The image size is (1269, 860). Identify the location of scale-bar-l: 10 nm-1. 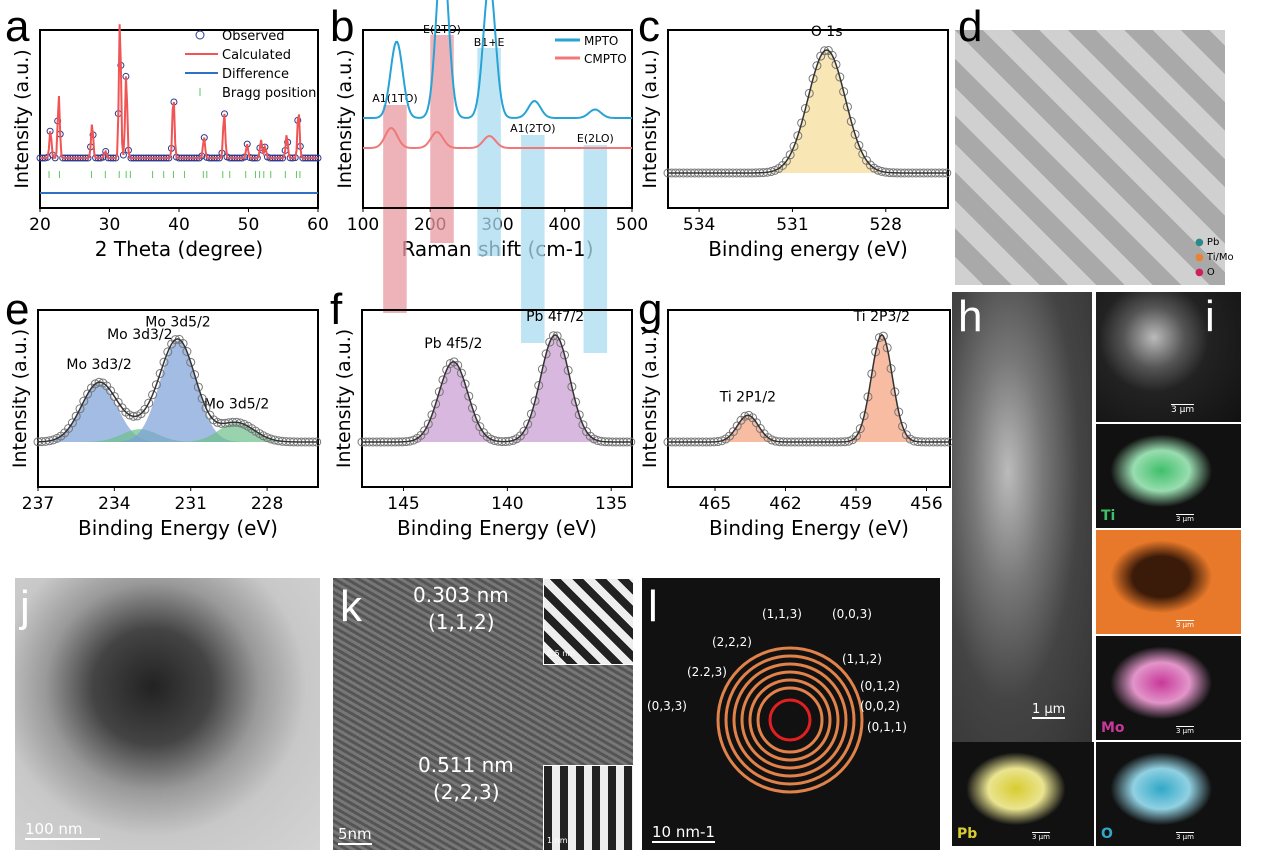
(683, 833).